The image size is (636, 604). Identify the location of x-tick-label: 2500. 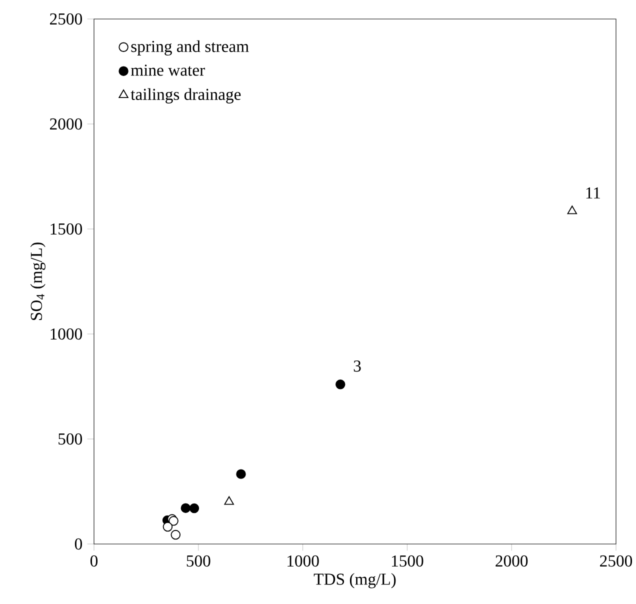
(616, 561).